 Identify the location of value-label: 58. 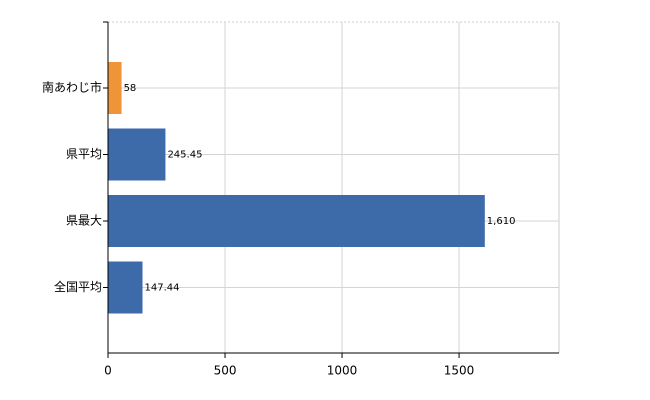
(130, 88).